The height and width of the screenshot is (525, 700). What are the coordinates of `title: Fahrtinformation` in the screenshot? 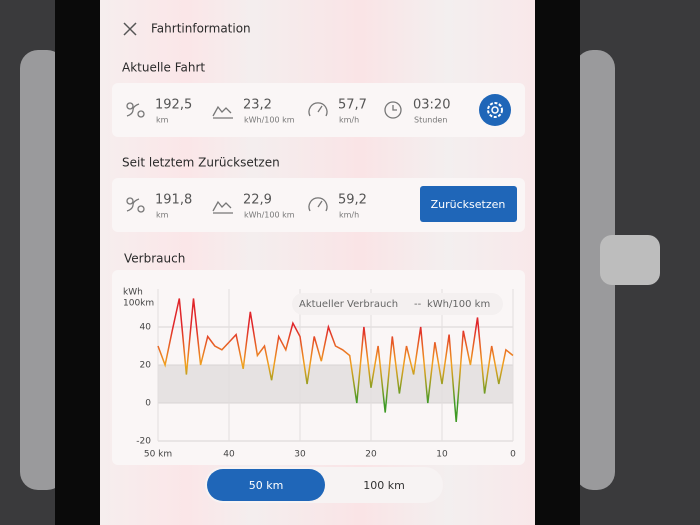 It's located at (201, 29).